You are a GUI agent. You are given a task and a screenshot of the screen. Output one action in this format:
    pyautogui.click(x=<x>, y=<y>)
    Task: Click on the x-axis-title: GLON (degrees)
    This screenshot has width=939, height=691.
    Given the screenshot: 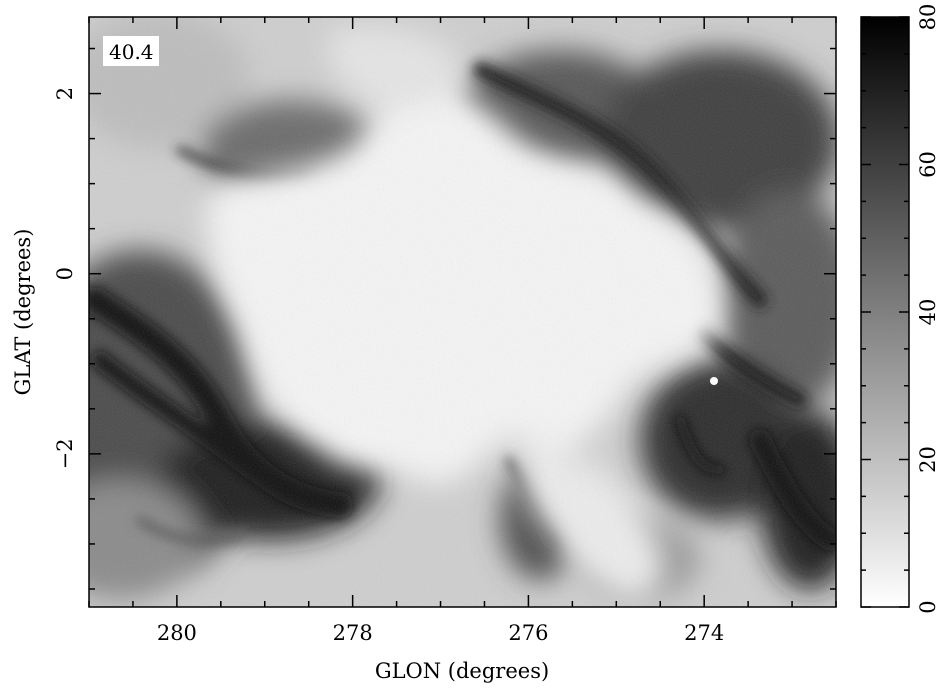 What is the action you would take?
    pyautogui.click(x=462, y=671)
    